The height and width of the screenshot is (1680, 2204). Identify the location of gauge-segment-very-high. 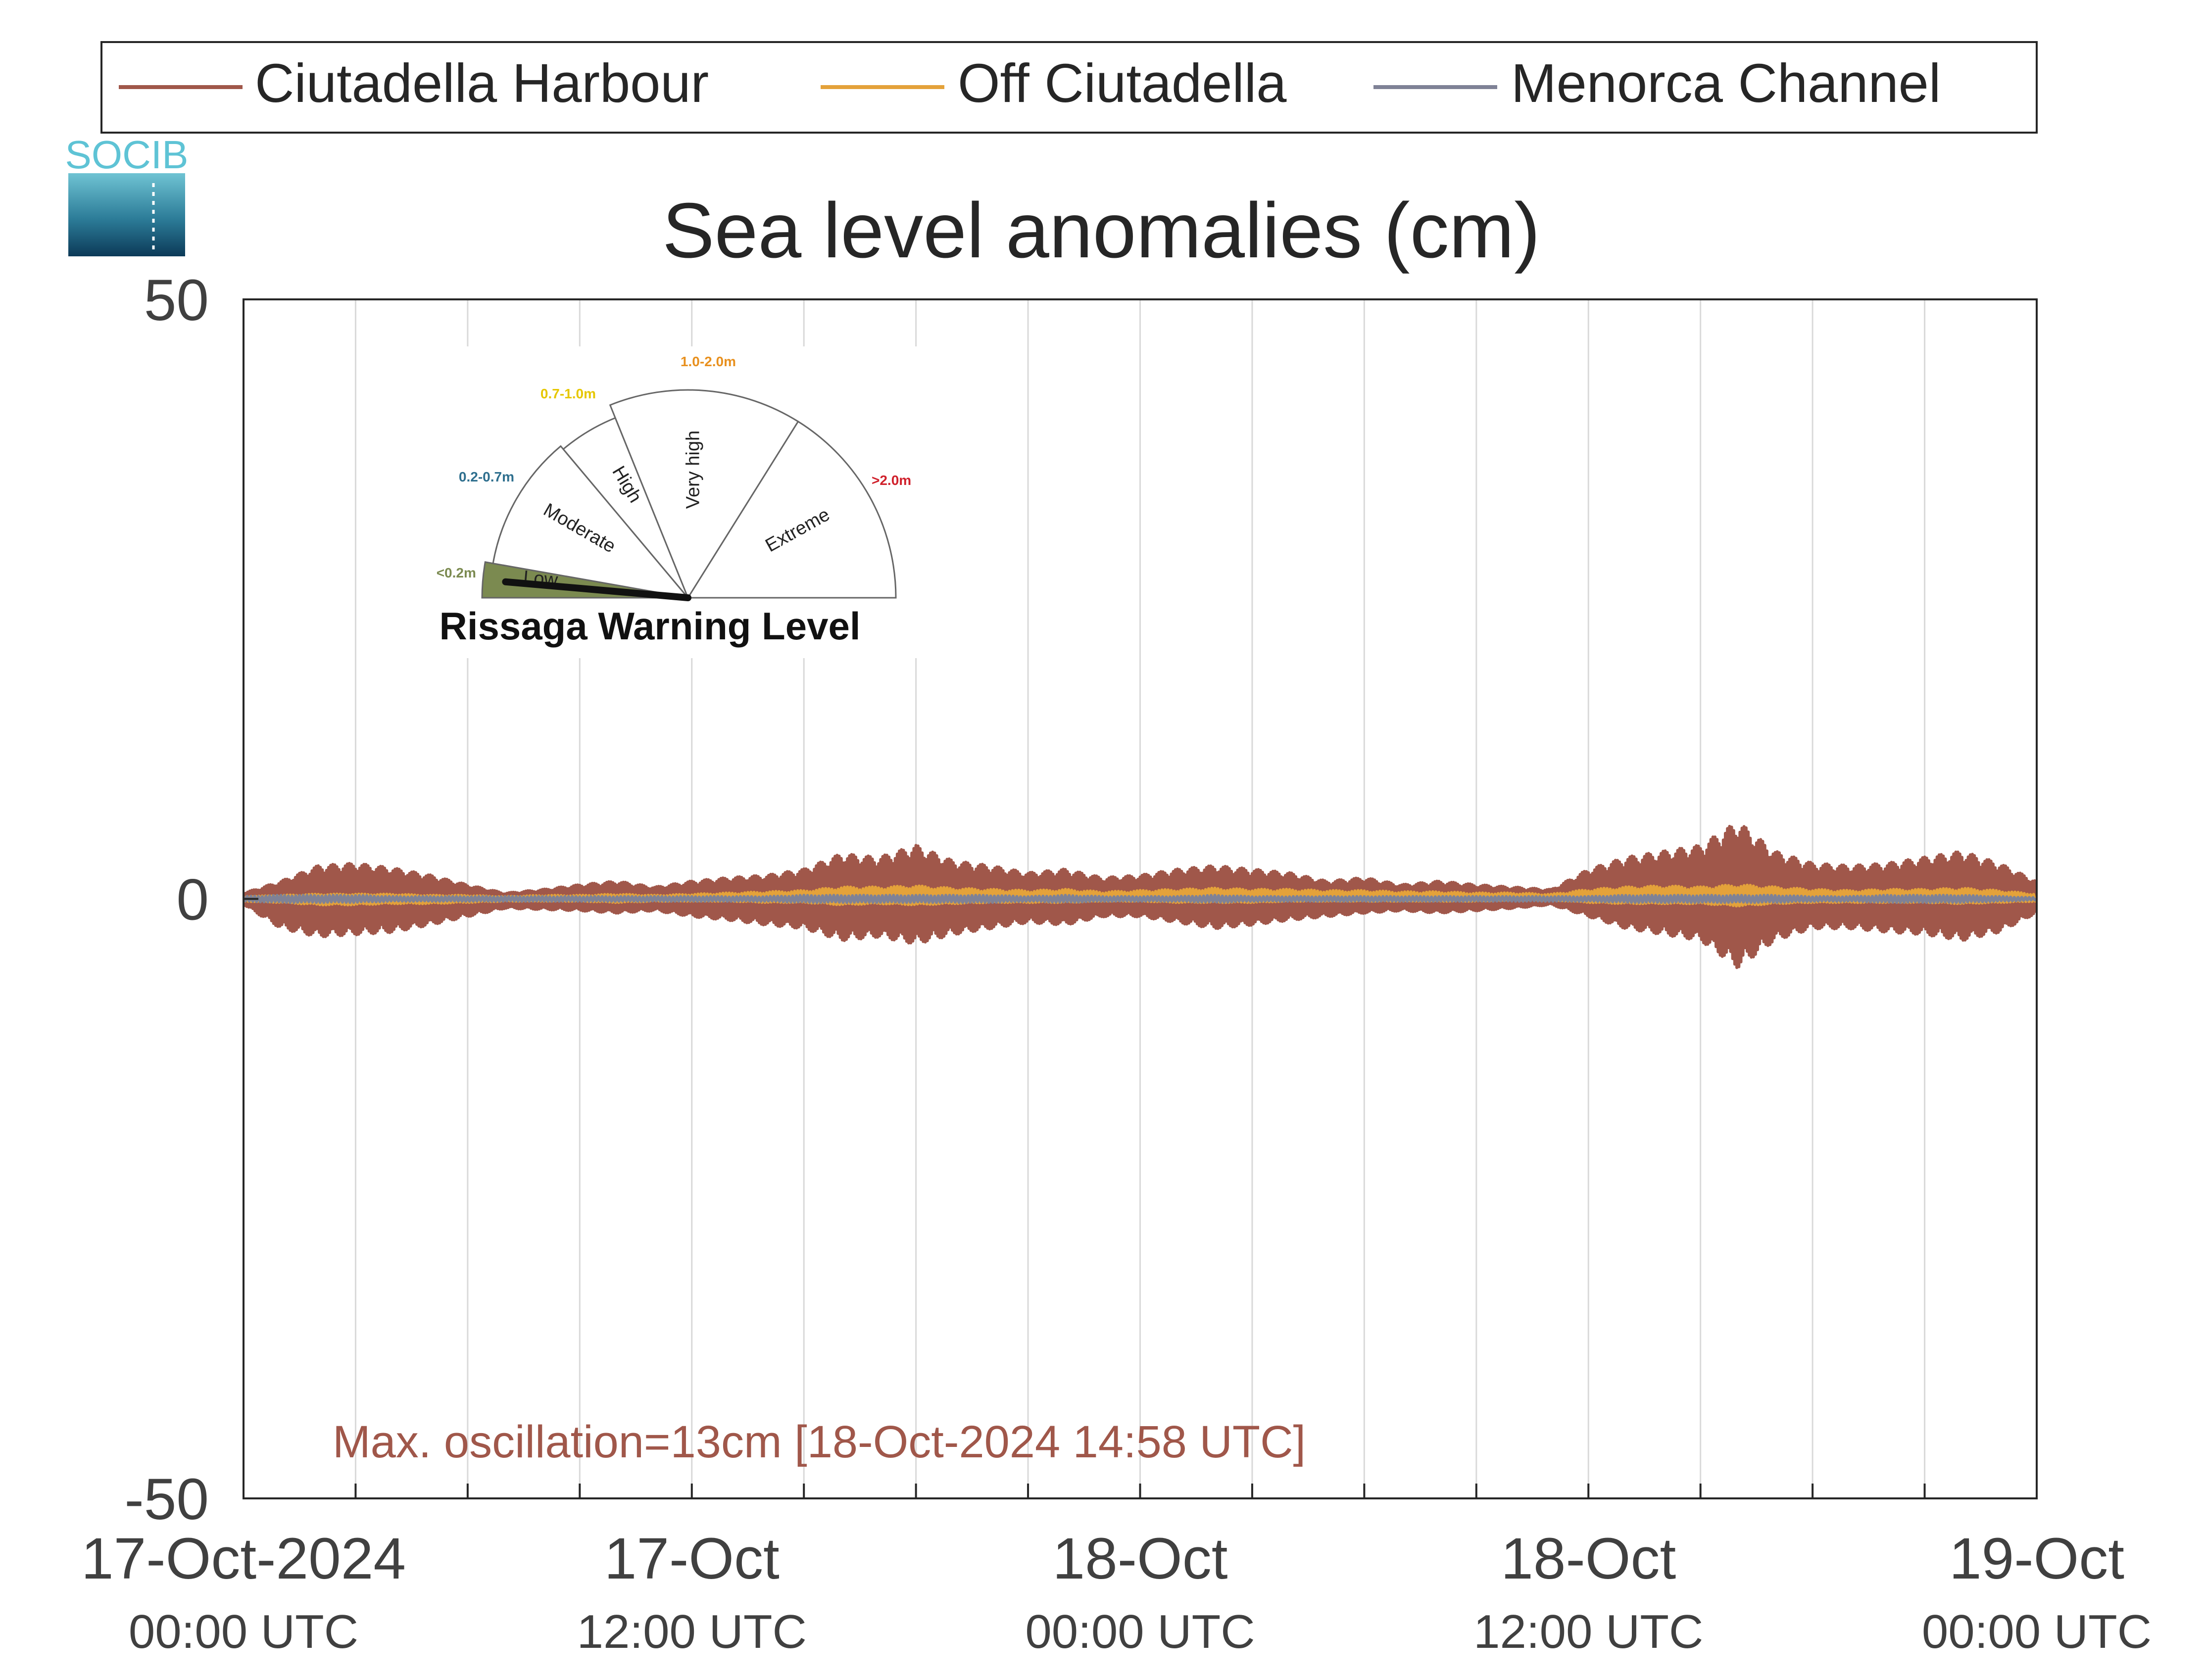
(704, 495).